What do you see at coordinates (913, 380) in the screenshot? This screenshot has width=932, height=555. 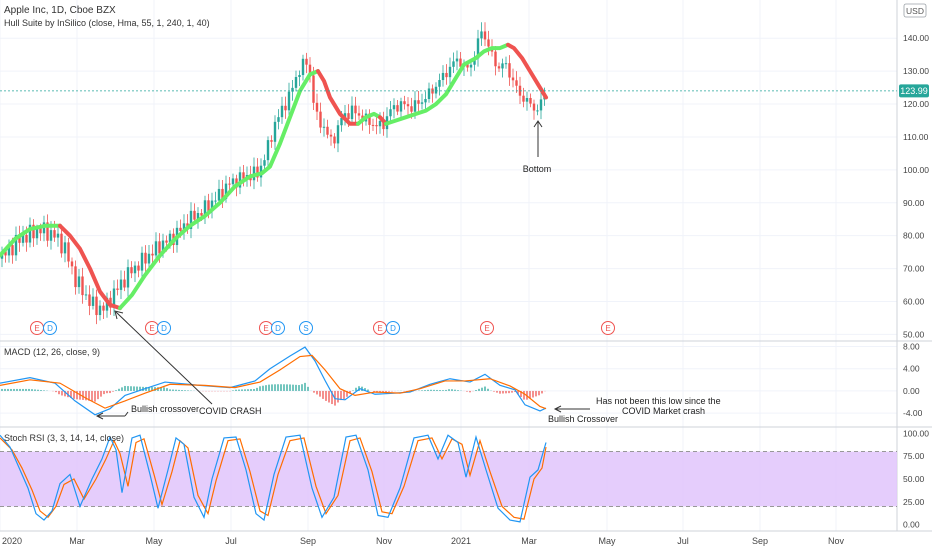 I see `macd-axis: 8.00 4.00 0.00 -4.00` at bounding box center [913, 380].